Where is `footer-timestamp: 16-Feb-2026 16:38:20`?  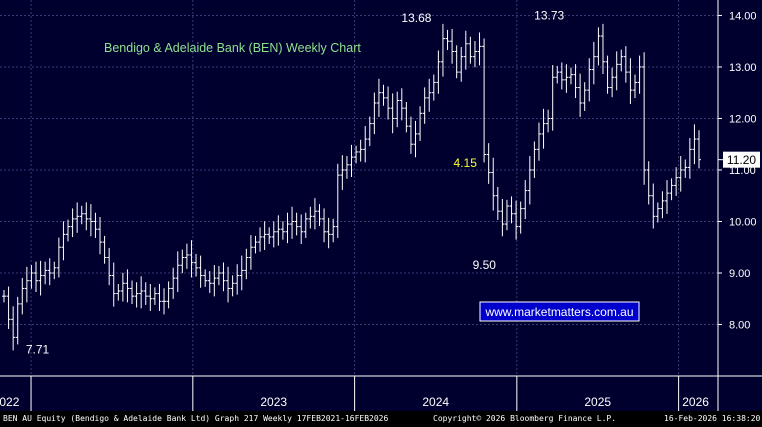
footer-timestamp: 16-Feb-2026 16:38:20 is located at coordinates (712, 418).